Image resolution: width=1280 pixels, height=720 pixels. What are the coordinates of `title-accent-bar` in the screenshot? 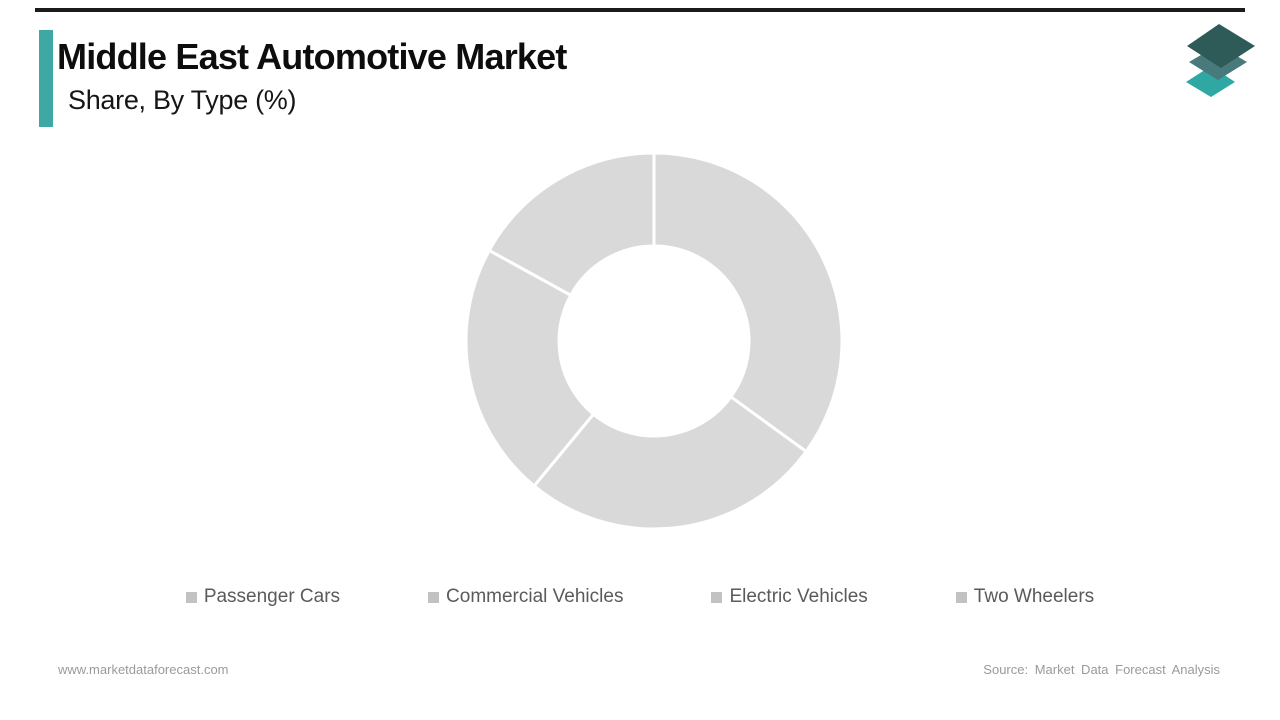 It's located at (46, 78).